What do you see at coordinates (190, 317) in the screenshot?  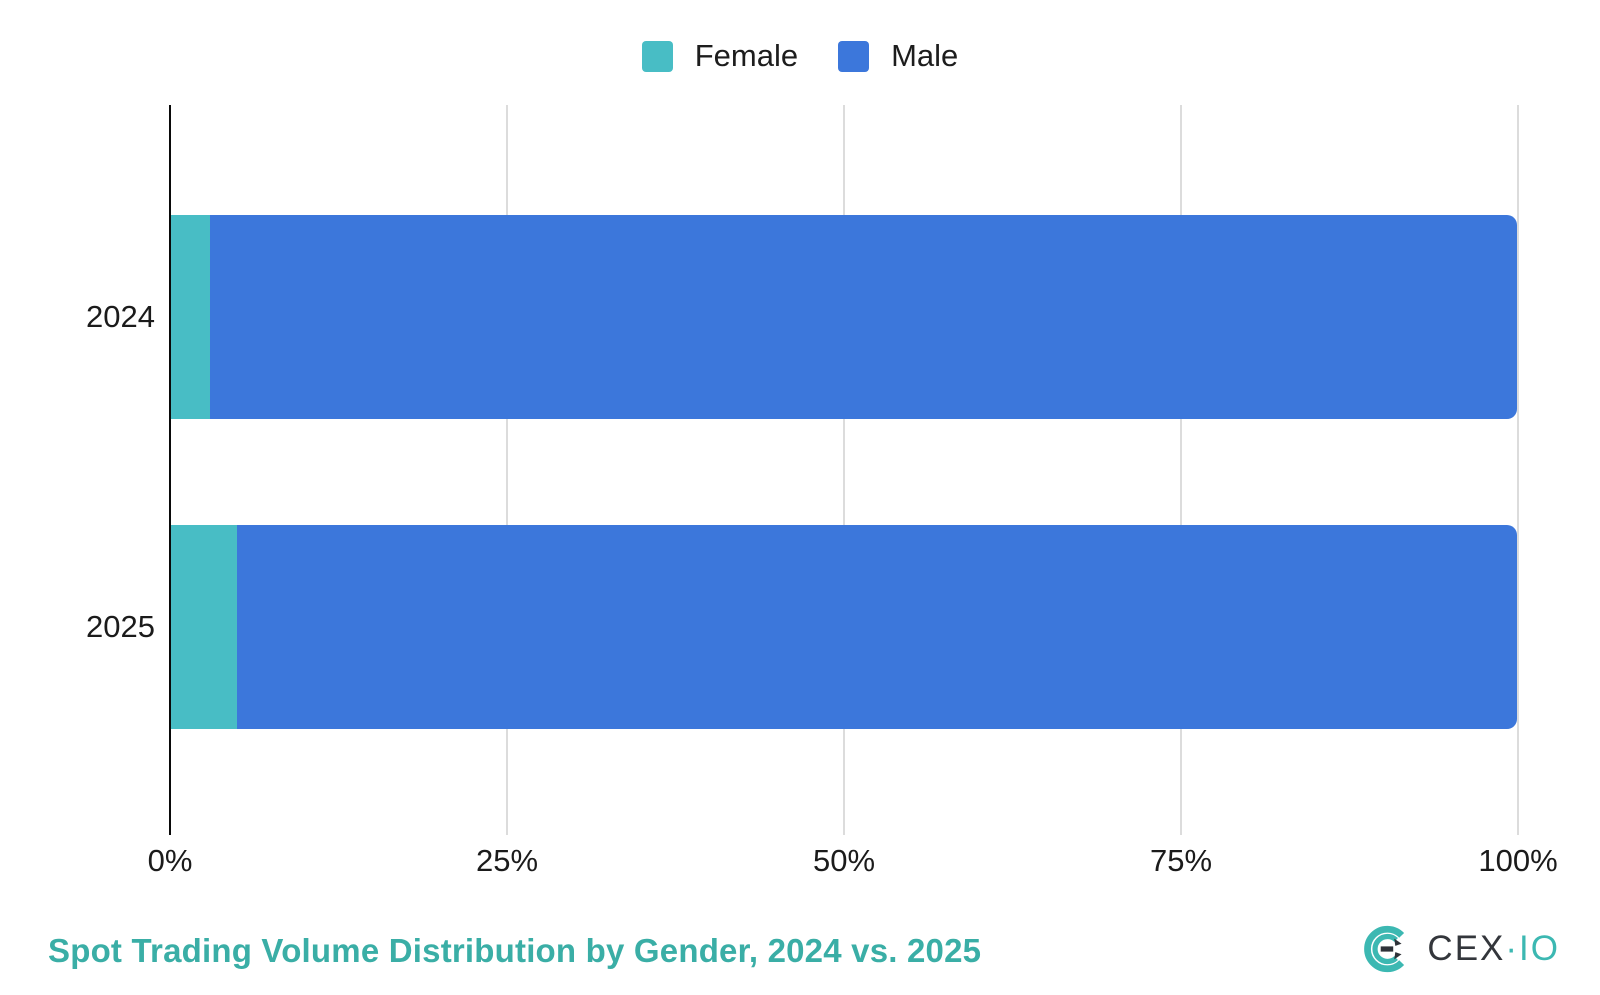 I see `bar-segment-female-2024` at bounding box center [190, 317].